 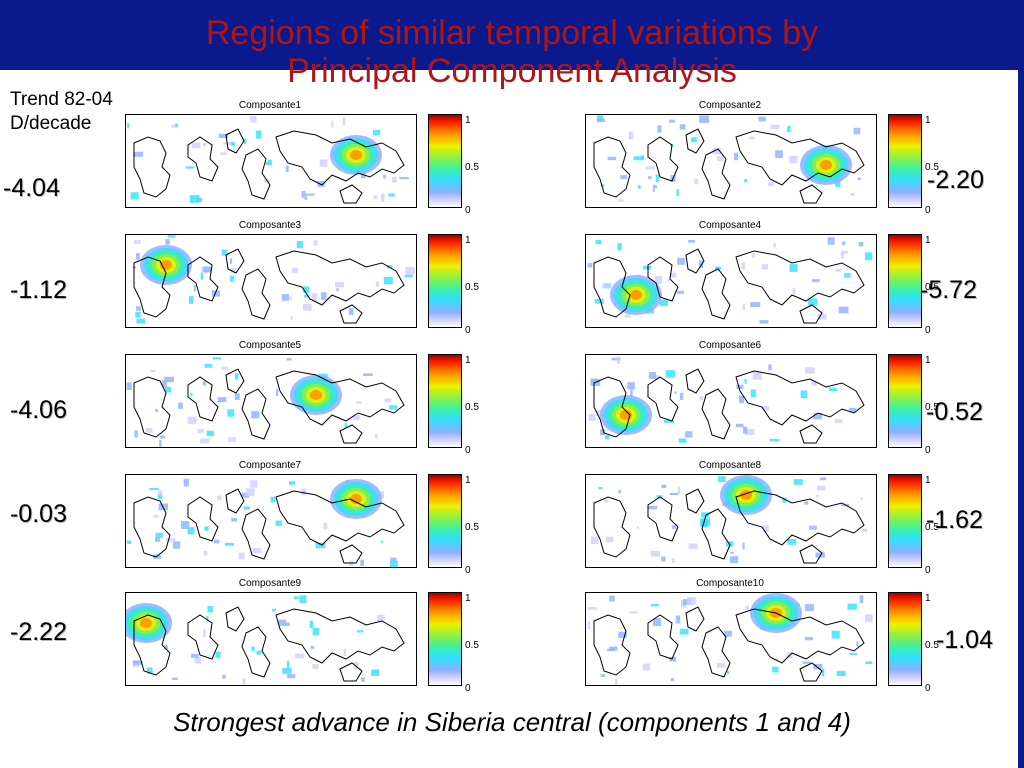 What do you see at coordinates (268, 160) in the screenshot?
I see `map-graphic` at bounding box center [268, 160].